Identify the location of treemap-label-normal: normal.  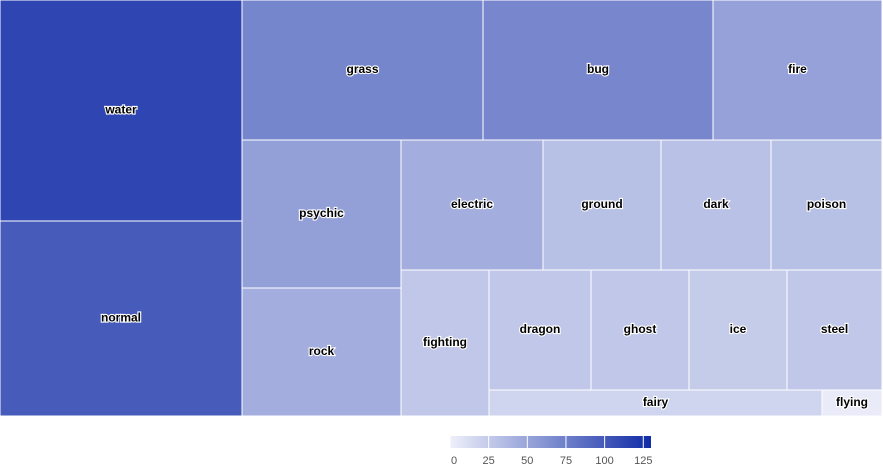
(121, 318).